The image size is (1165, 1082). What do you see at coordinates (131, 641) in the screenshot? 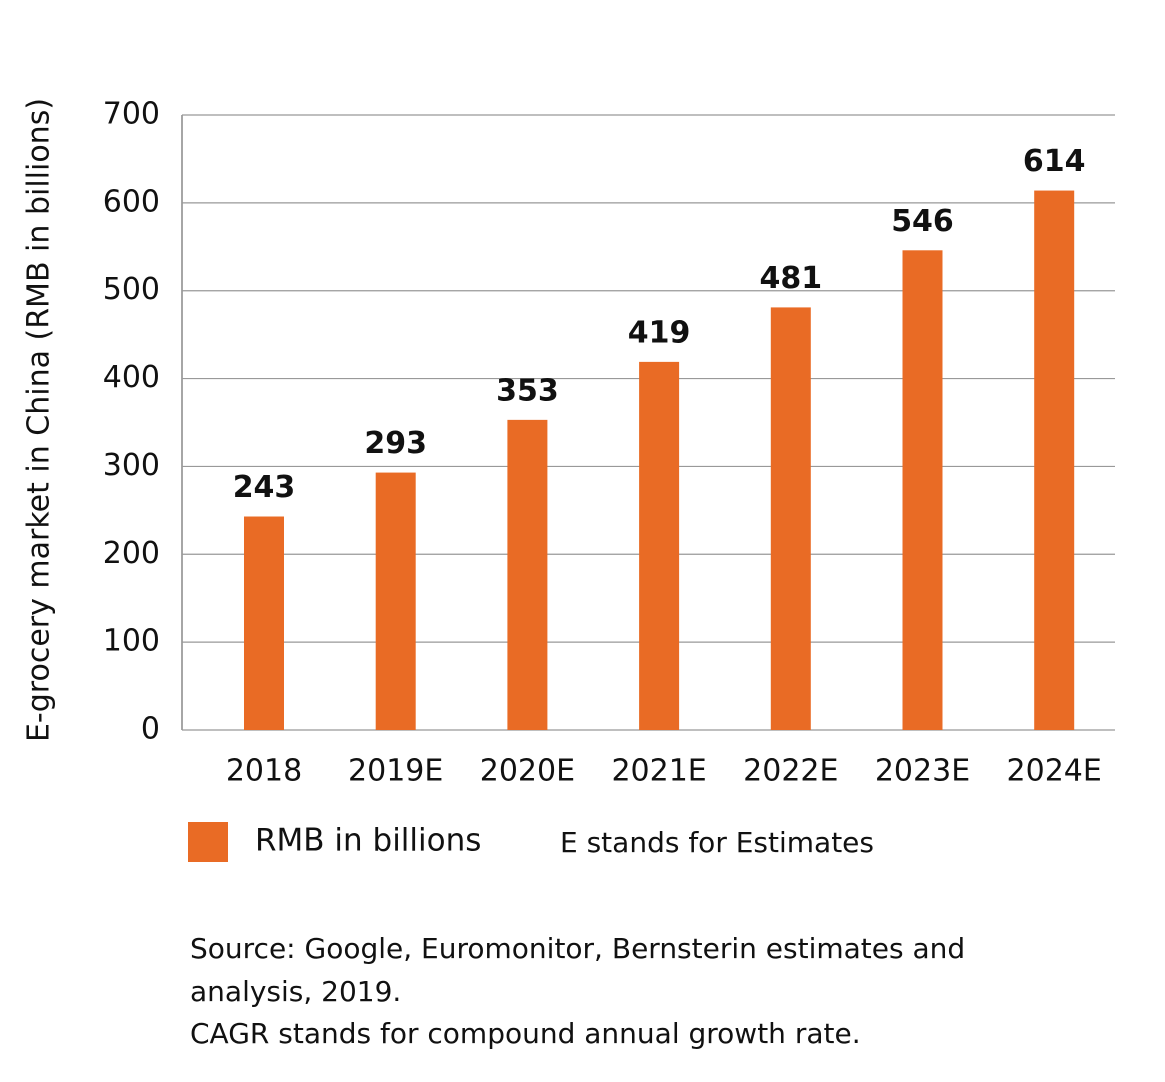
I see `y-tick-label: 100` at bounding box center [131, 641].